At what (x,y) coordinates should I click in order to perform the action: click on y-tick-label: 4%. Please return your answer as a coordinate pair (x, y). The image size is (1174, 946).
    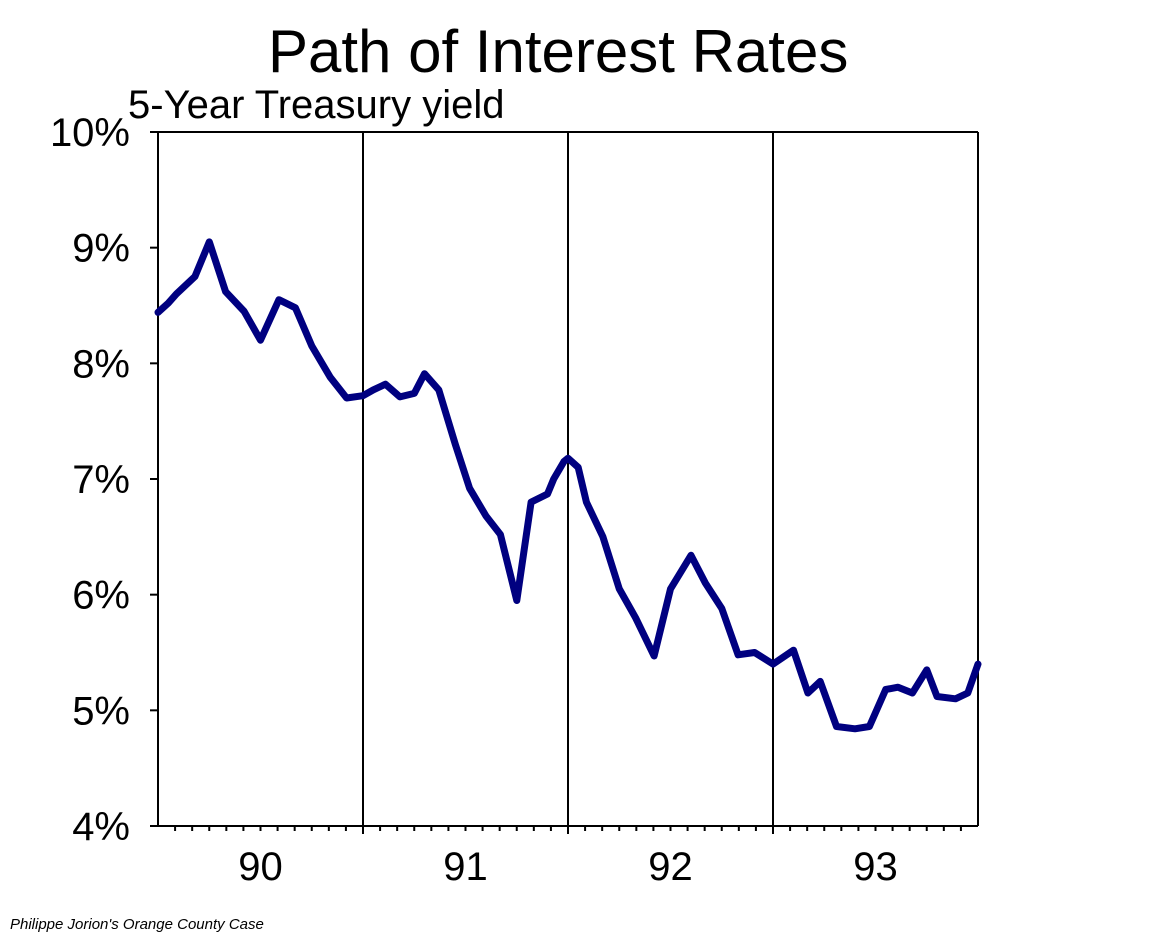
    Looking at the image, I should click on (101, 827).